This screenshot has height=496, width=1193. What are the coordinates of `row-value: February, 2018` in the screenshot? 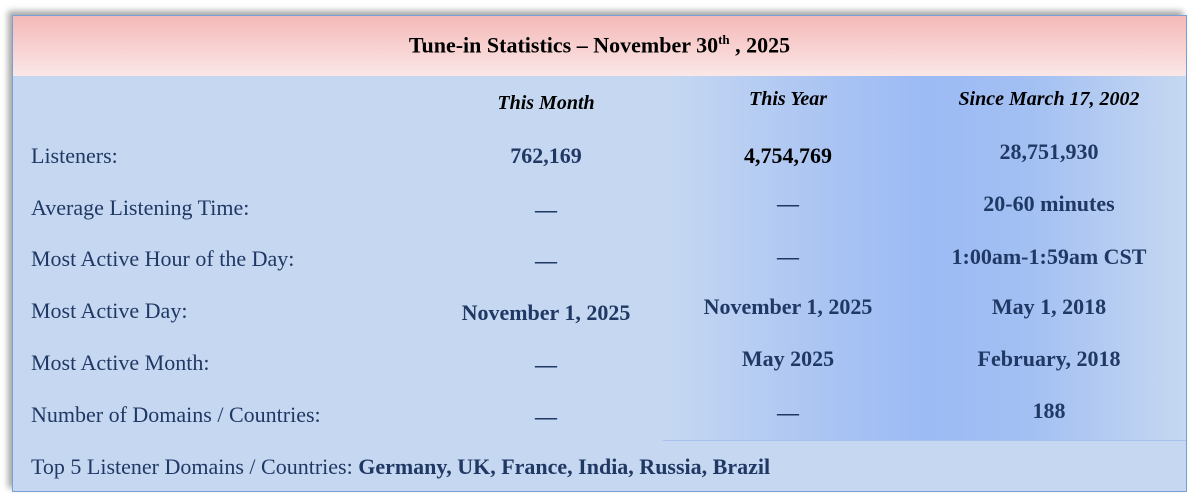 It's located at (1049, 358).